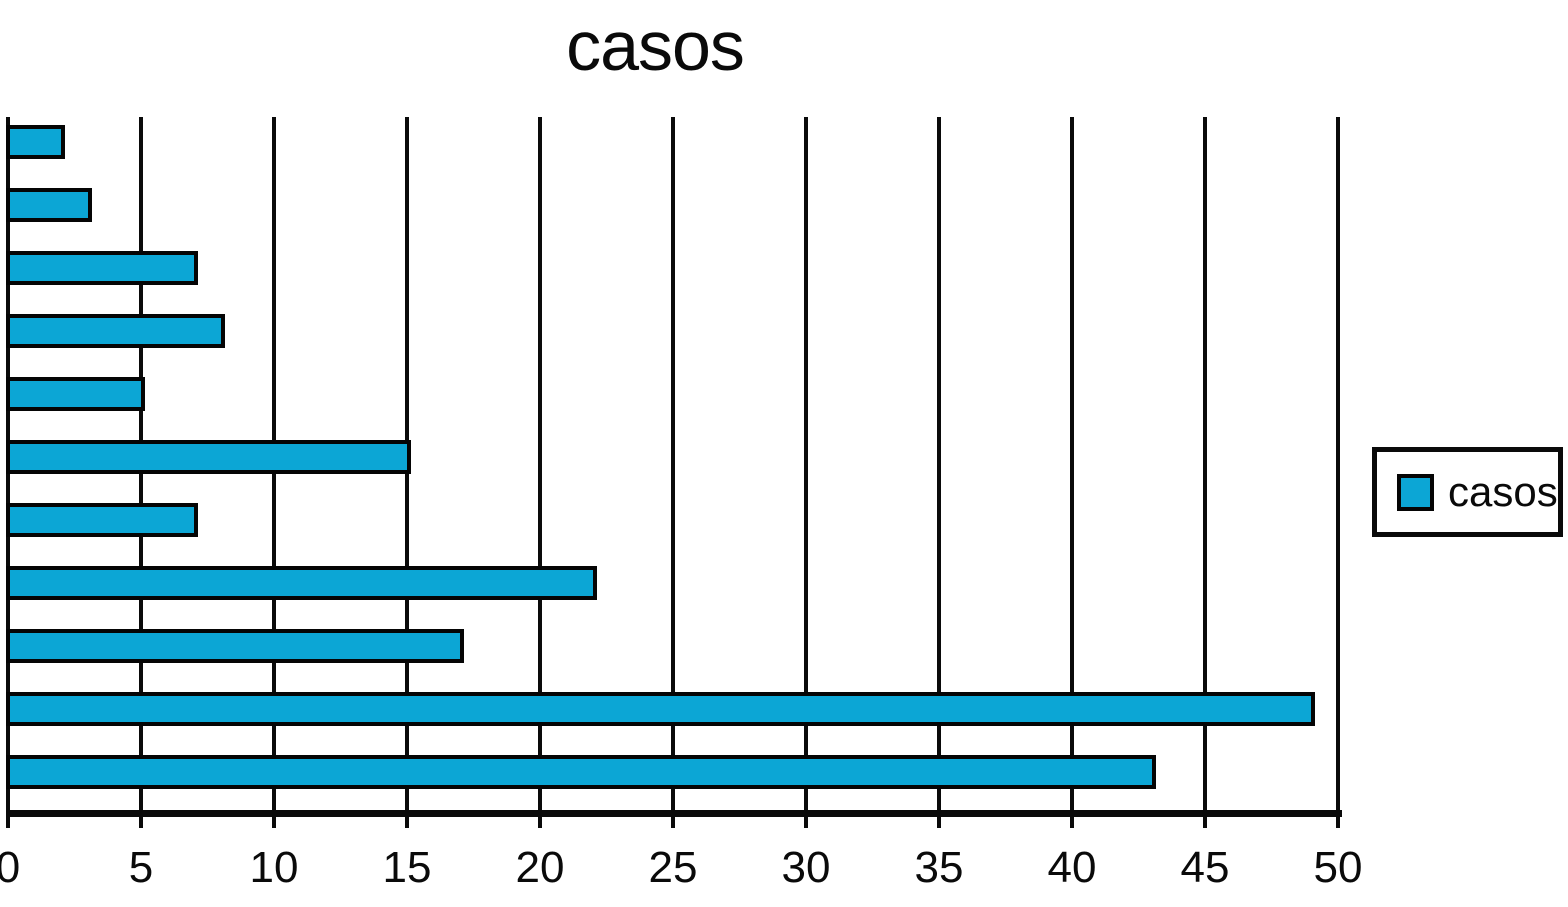 Image resolution: width=1568 pixels, height=907 pixels. What do you see at coordinates (1338, 867) in the screenshot?
I see `x-tick-label: 50` at bounding box center [1338, 867].